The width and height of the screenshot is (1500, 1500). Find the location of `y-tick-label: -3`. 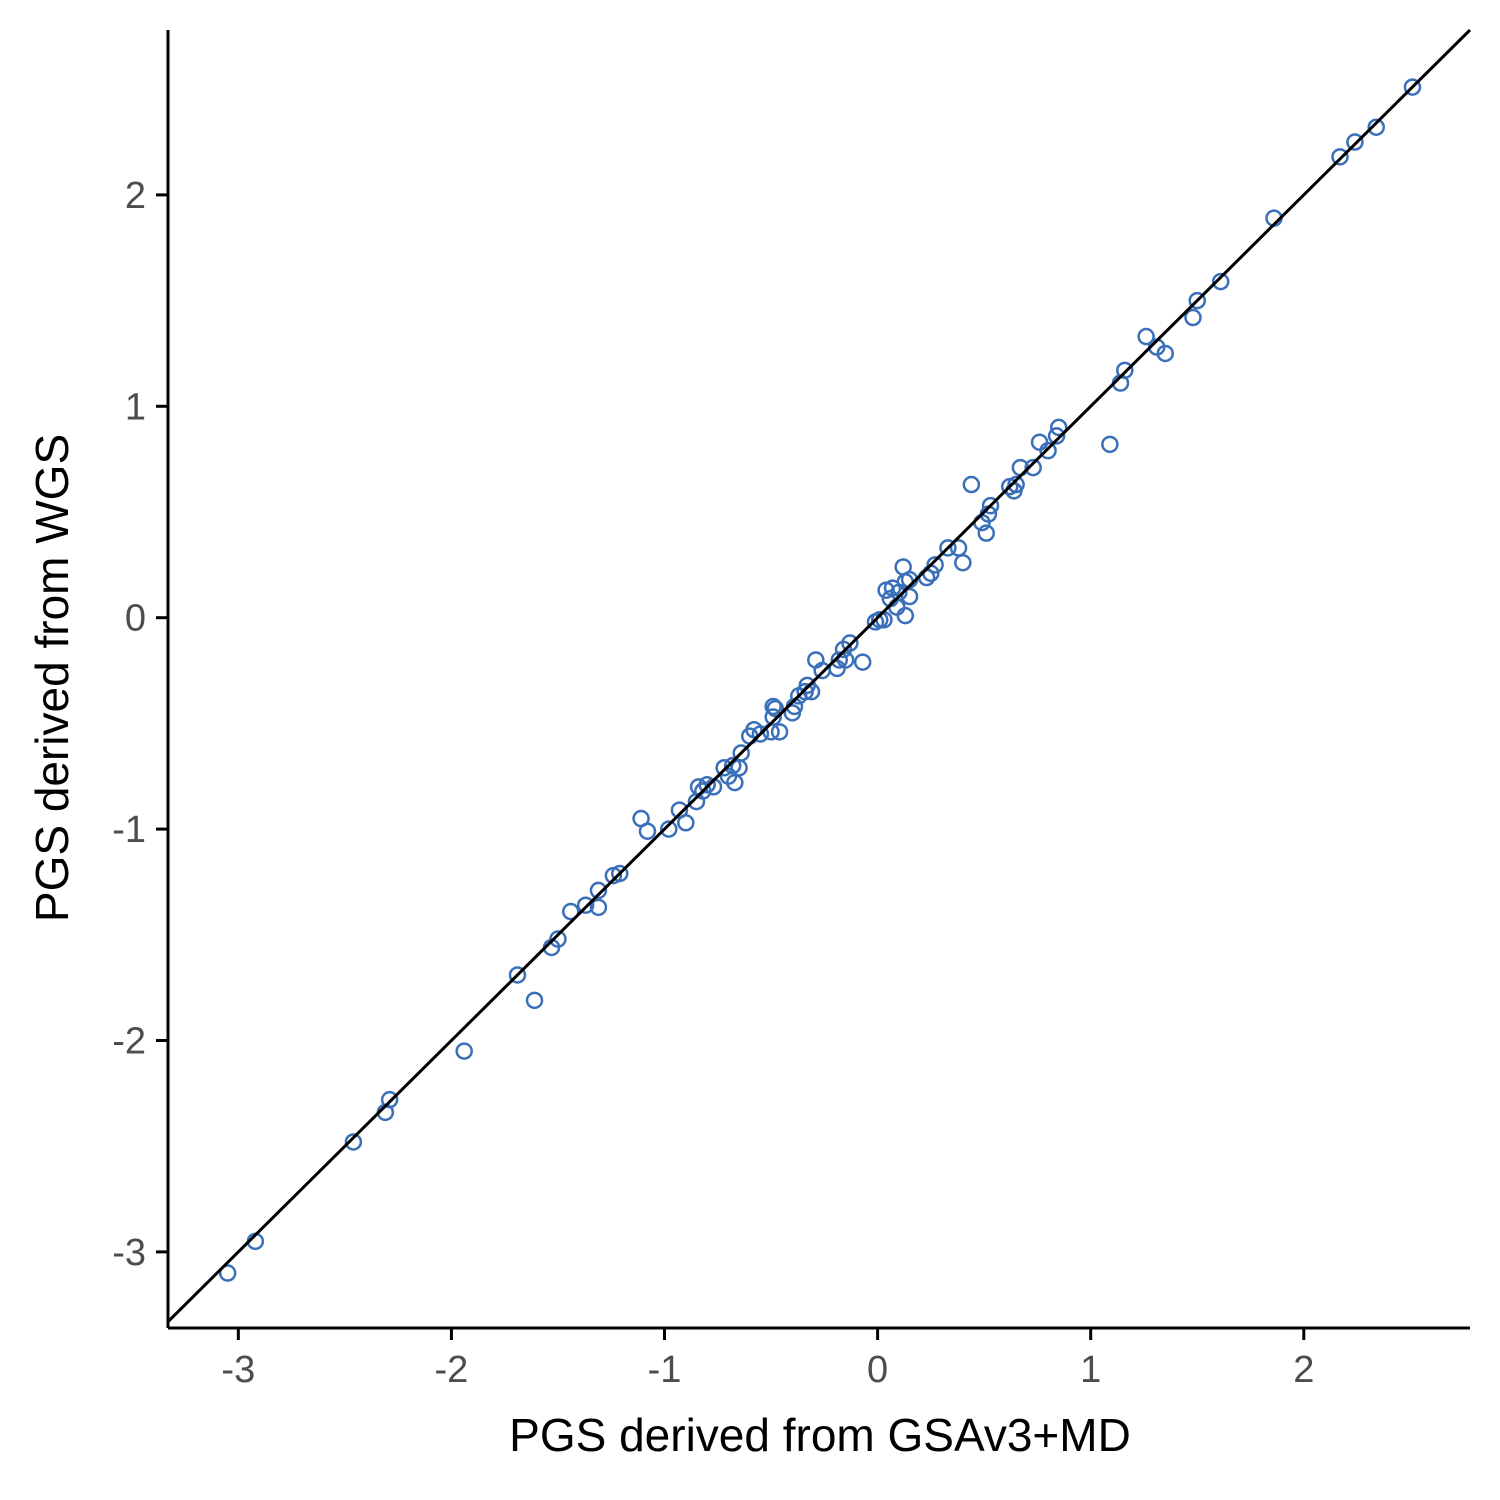

y-tick-label: -3 is located at coordinates (129, 1253).